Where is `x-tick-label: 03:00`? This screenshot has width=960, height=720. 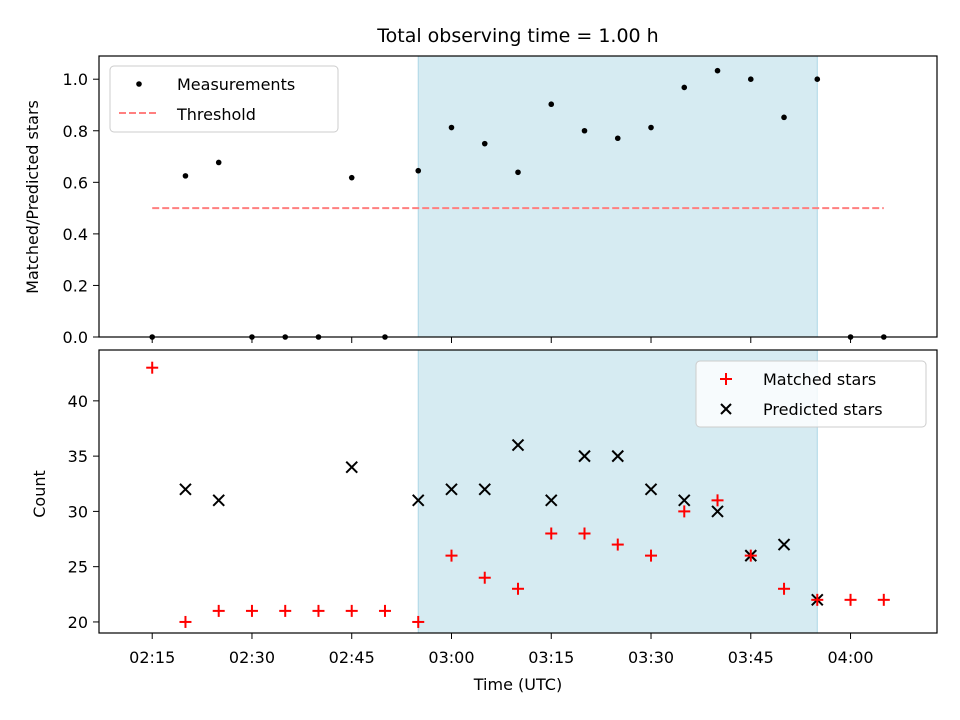
x-tick-label: 03:00 is located at coordinates (451, 657).